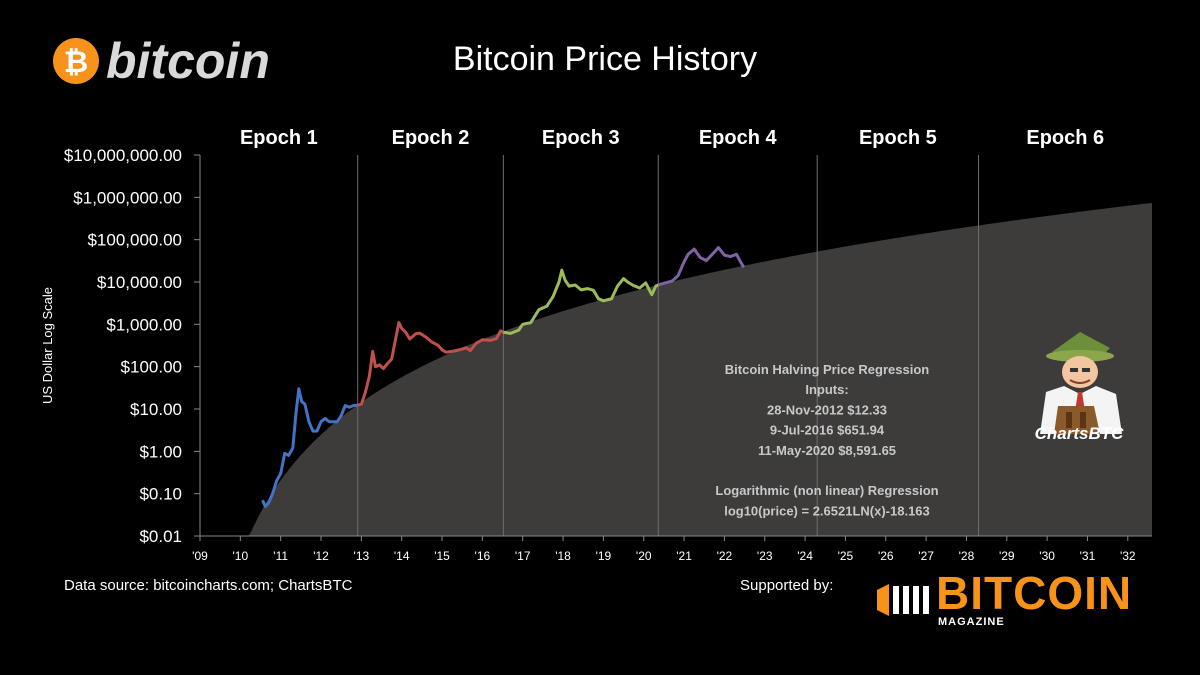  What do you see at coordinates (200, 556) in the screenshot?
I see `x-tick-label: '09` at bounding box center [200, 556].